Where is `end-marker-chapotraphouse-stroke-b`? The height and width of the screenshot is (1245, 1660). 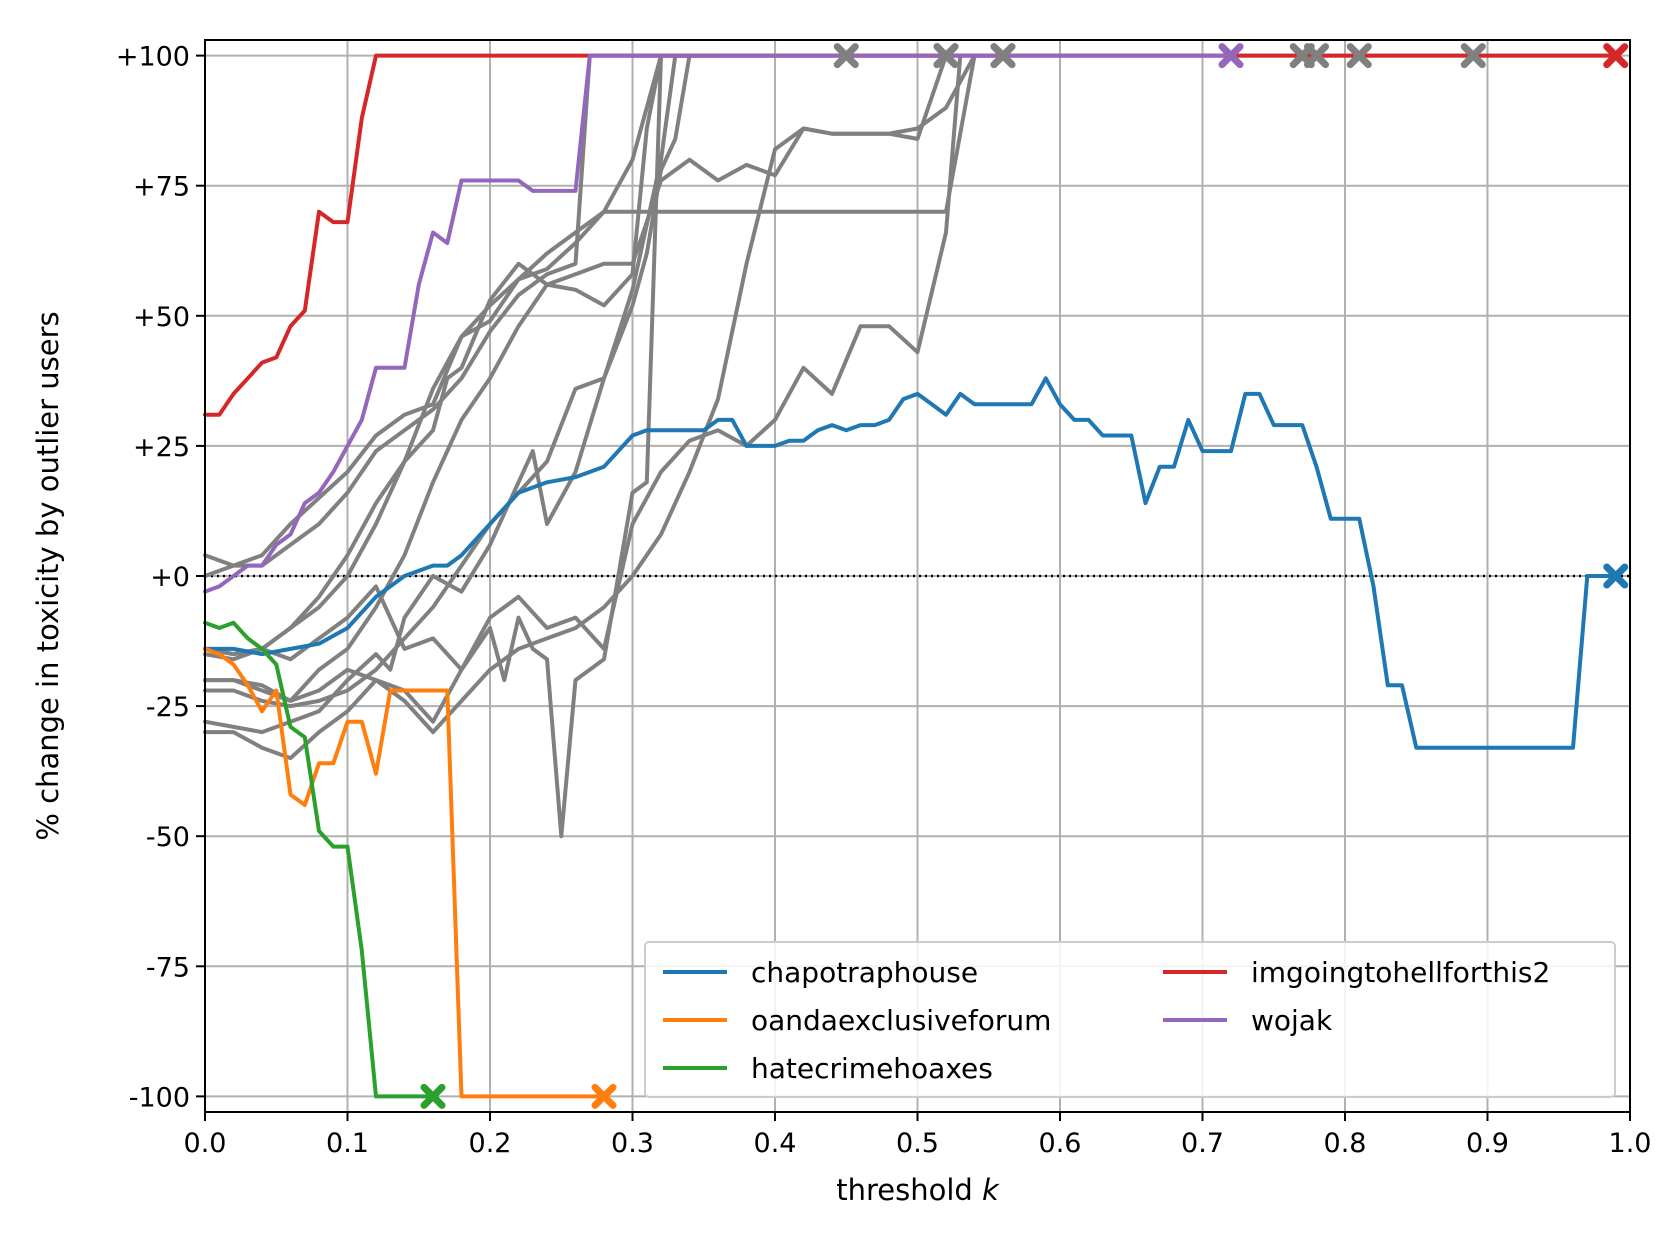 end-marker-chapotraphouse-stroke-b is located at coordinates (1616, 576).